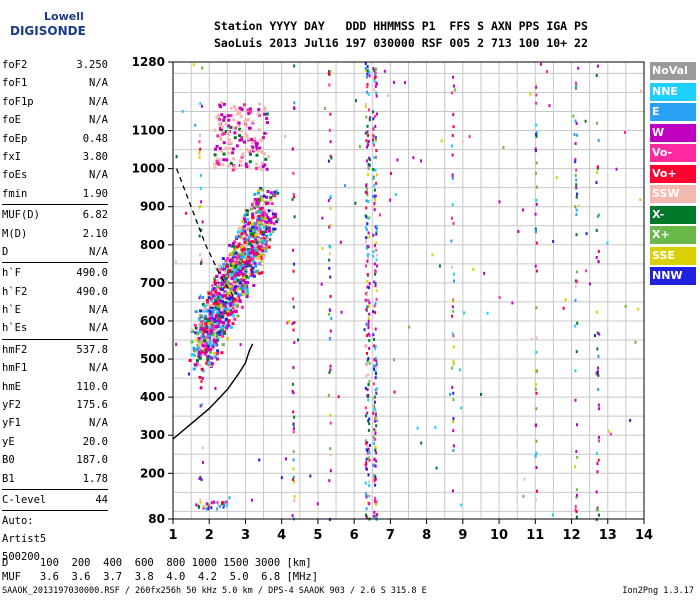 This screenshot has height=600, width=700. I want to click on logo-line1: Lowell, so click(64, 16).